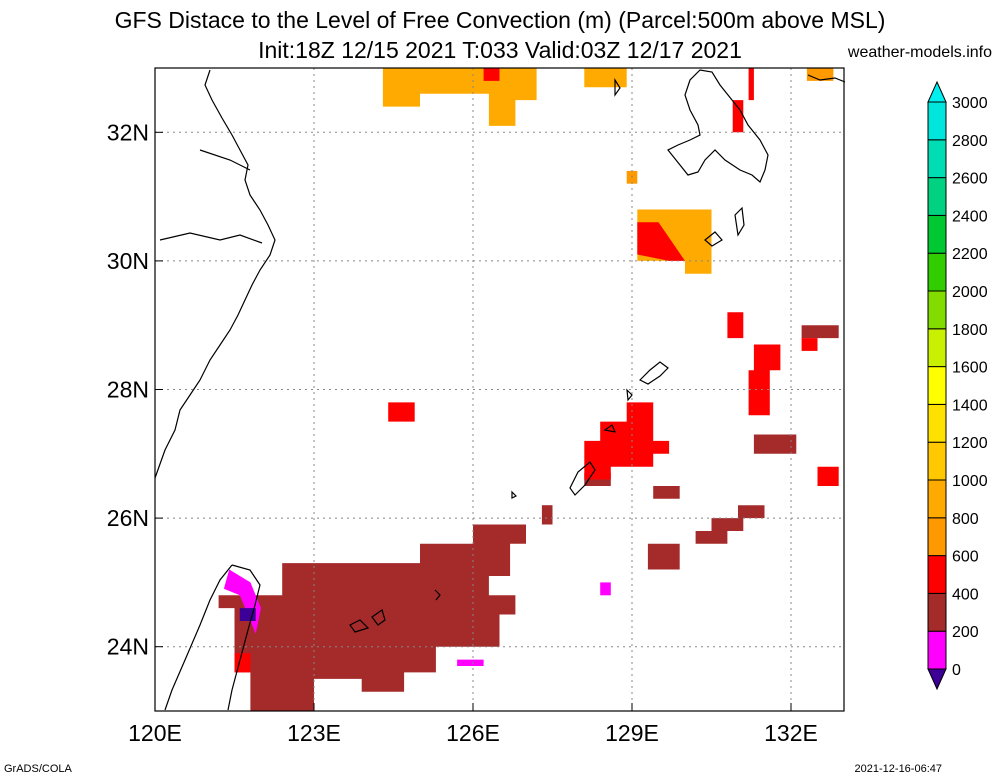 The image size is (1000, 779). What do you see at coordinates (970, 254) in the screenshot?
I see `colorbar-label: 2200` at bounding box center [970, 254].